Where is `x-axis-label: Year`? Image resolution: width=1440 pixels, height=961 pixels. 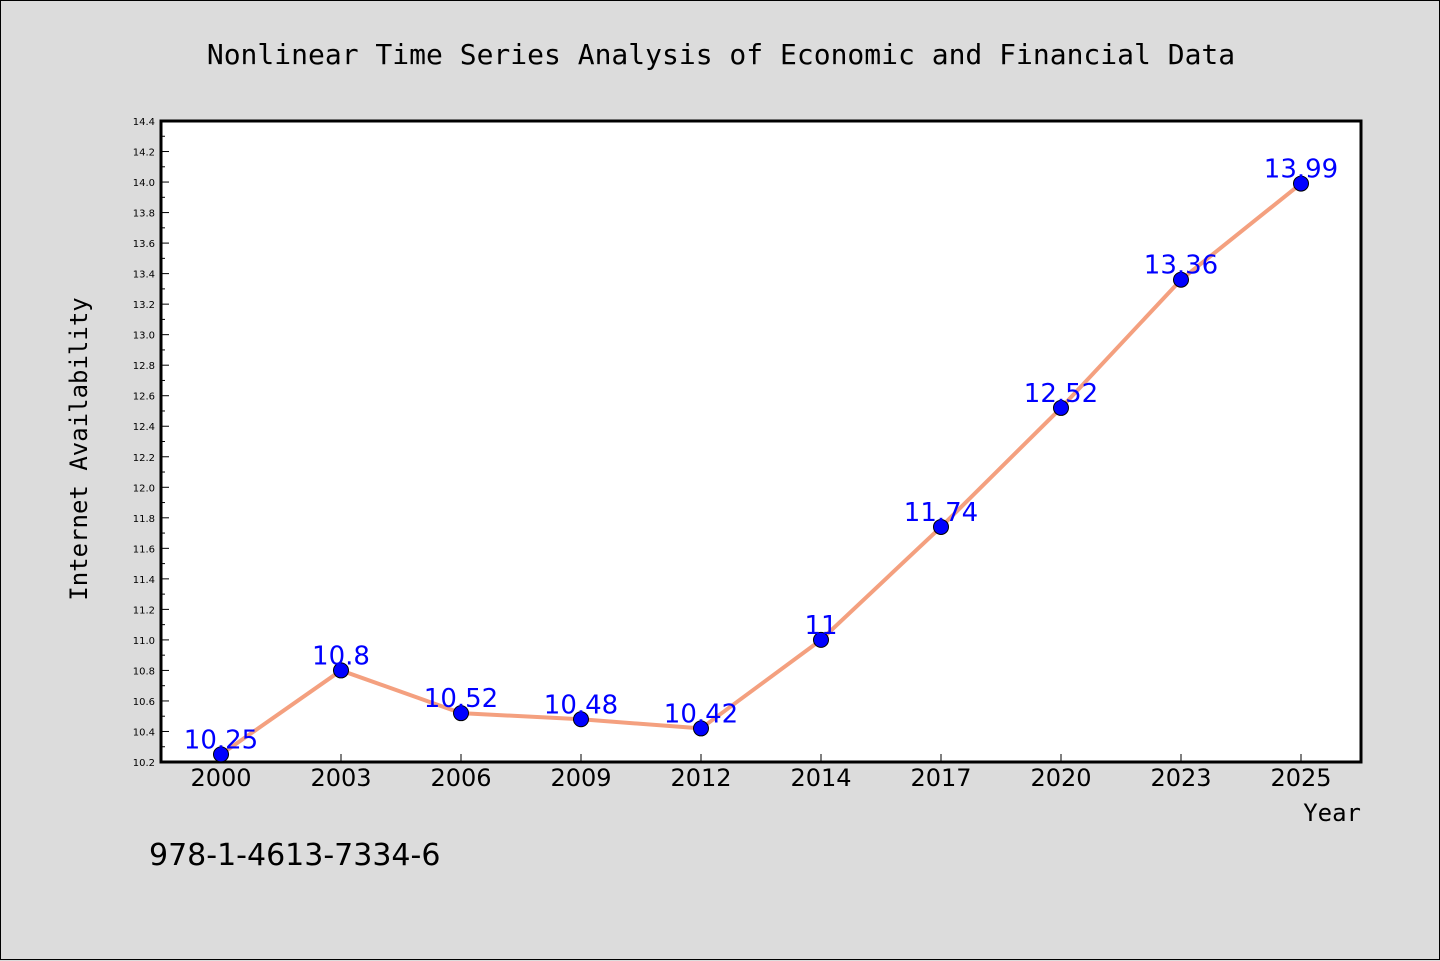 x-axis-label: Year is located at coordinates (1332, 813).